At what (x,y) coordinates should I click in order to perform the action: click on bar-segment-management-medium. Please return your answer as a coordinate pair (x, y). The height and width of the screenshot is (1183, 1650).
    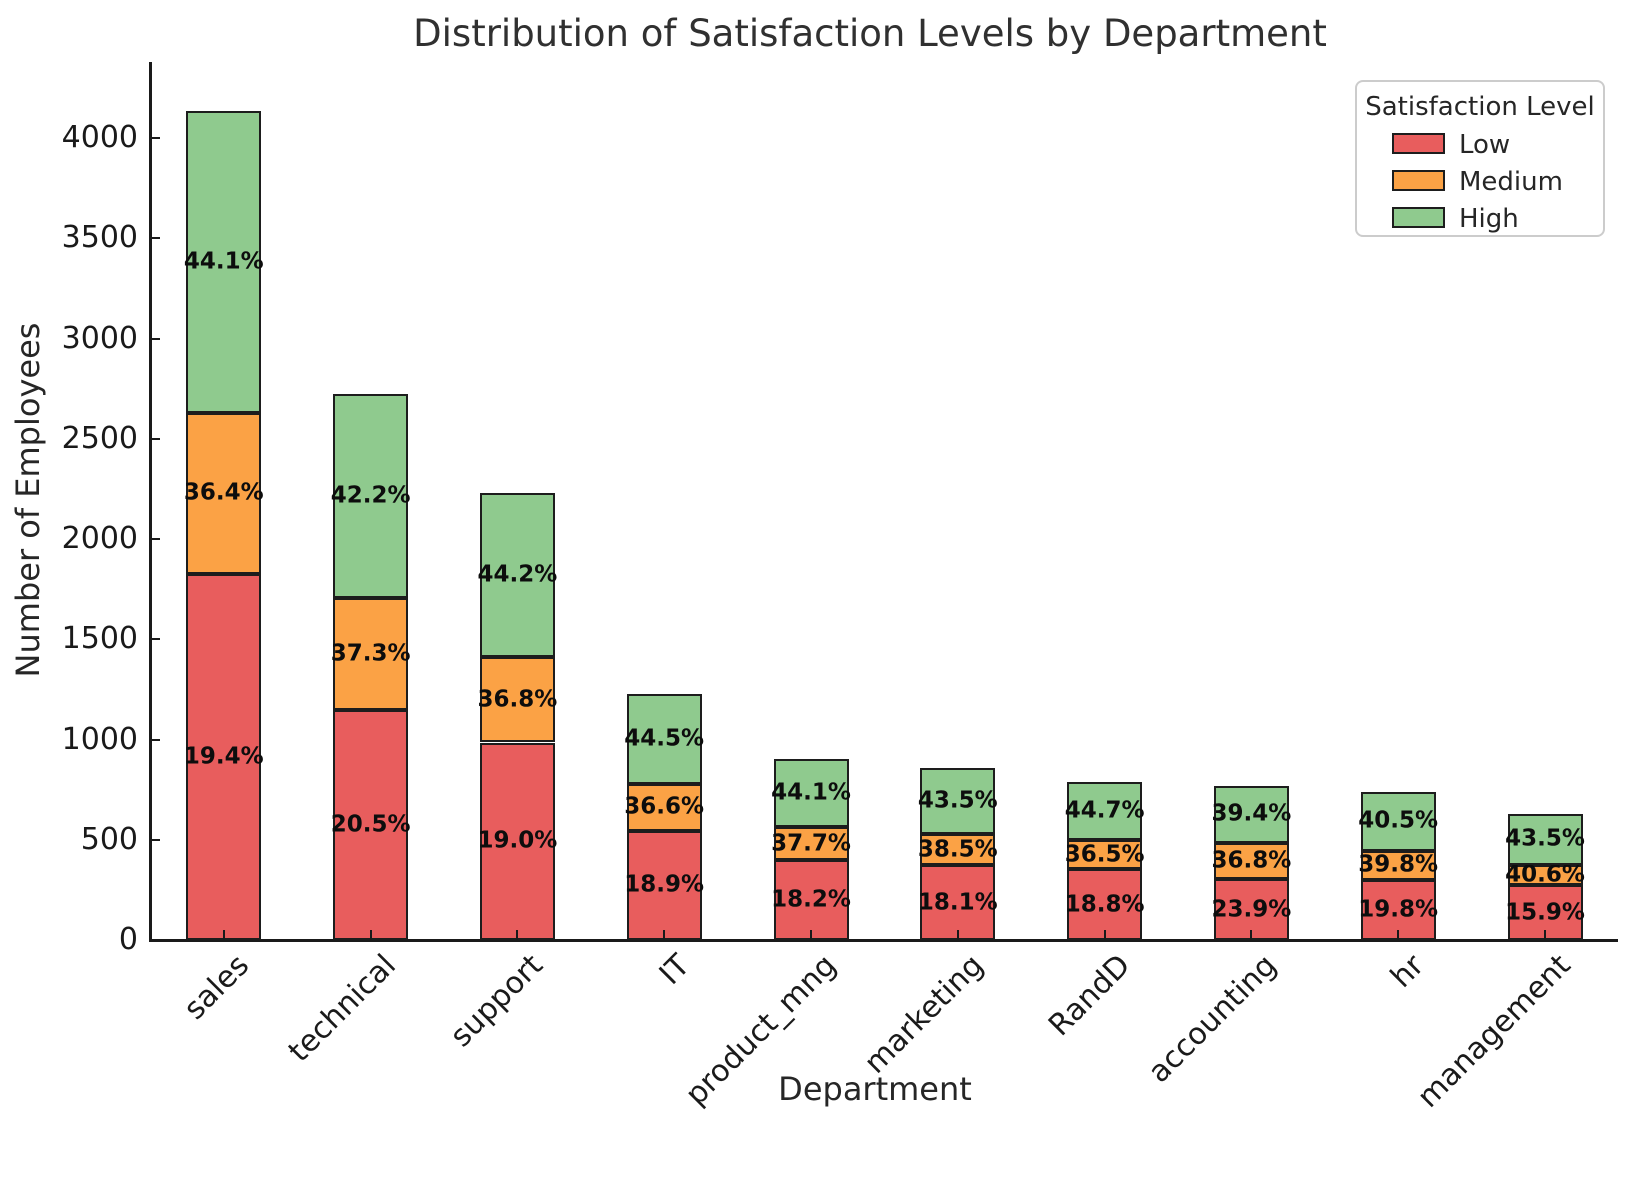
    Looking at the image, I should click on (1545, 875).